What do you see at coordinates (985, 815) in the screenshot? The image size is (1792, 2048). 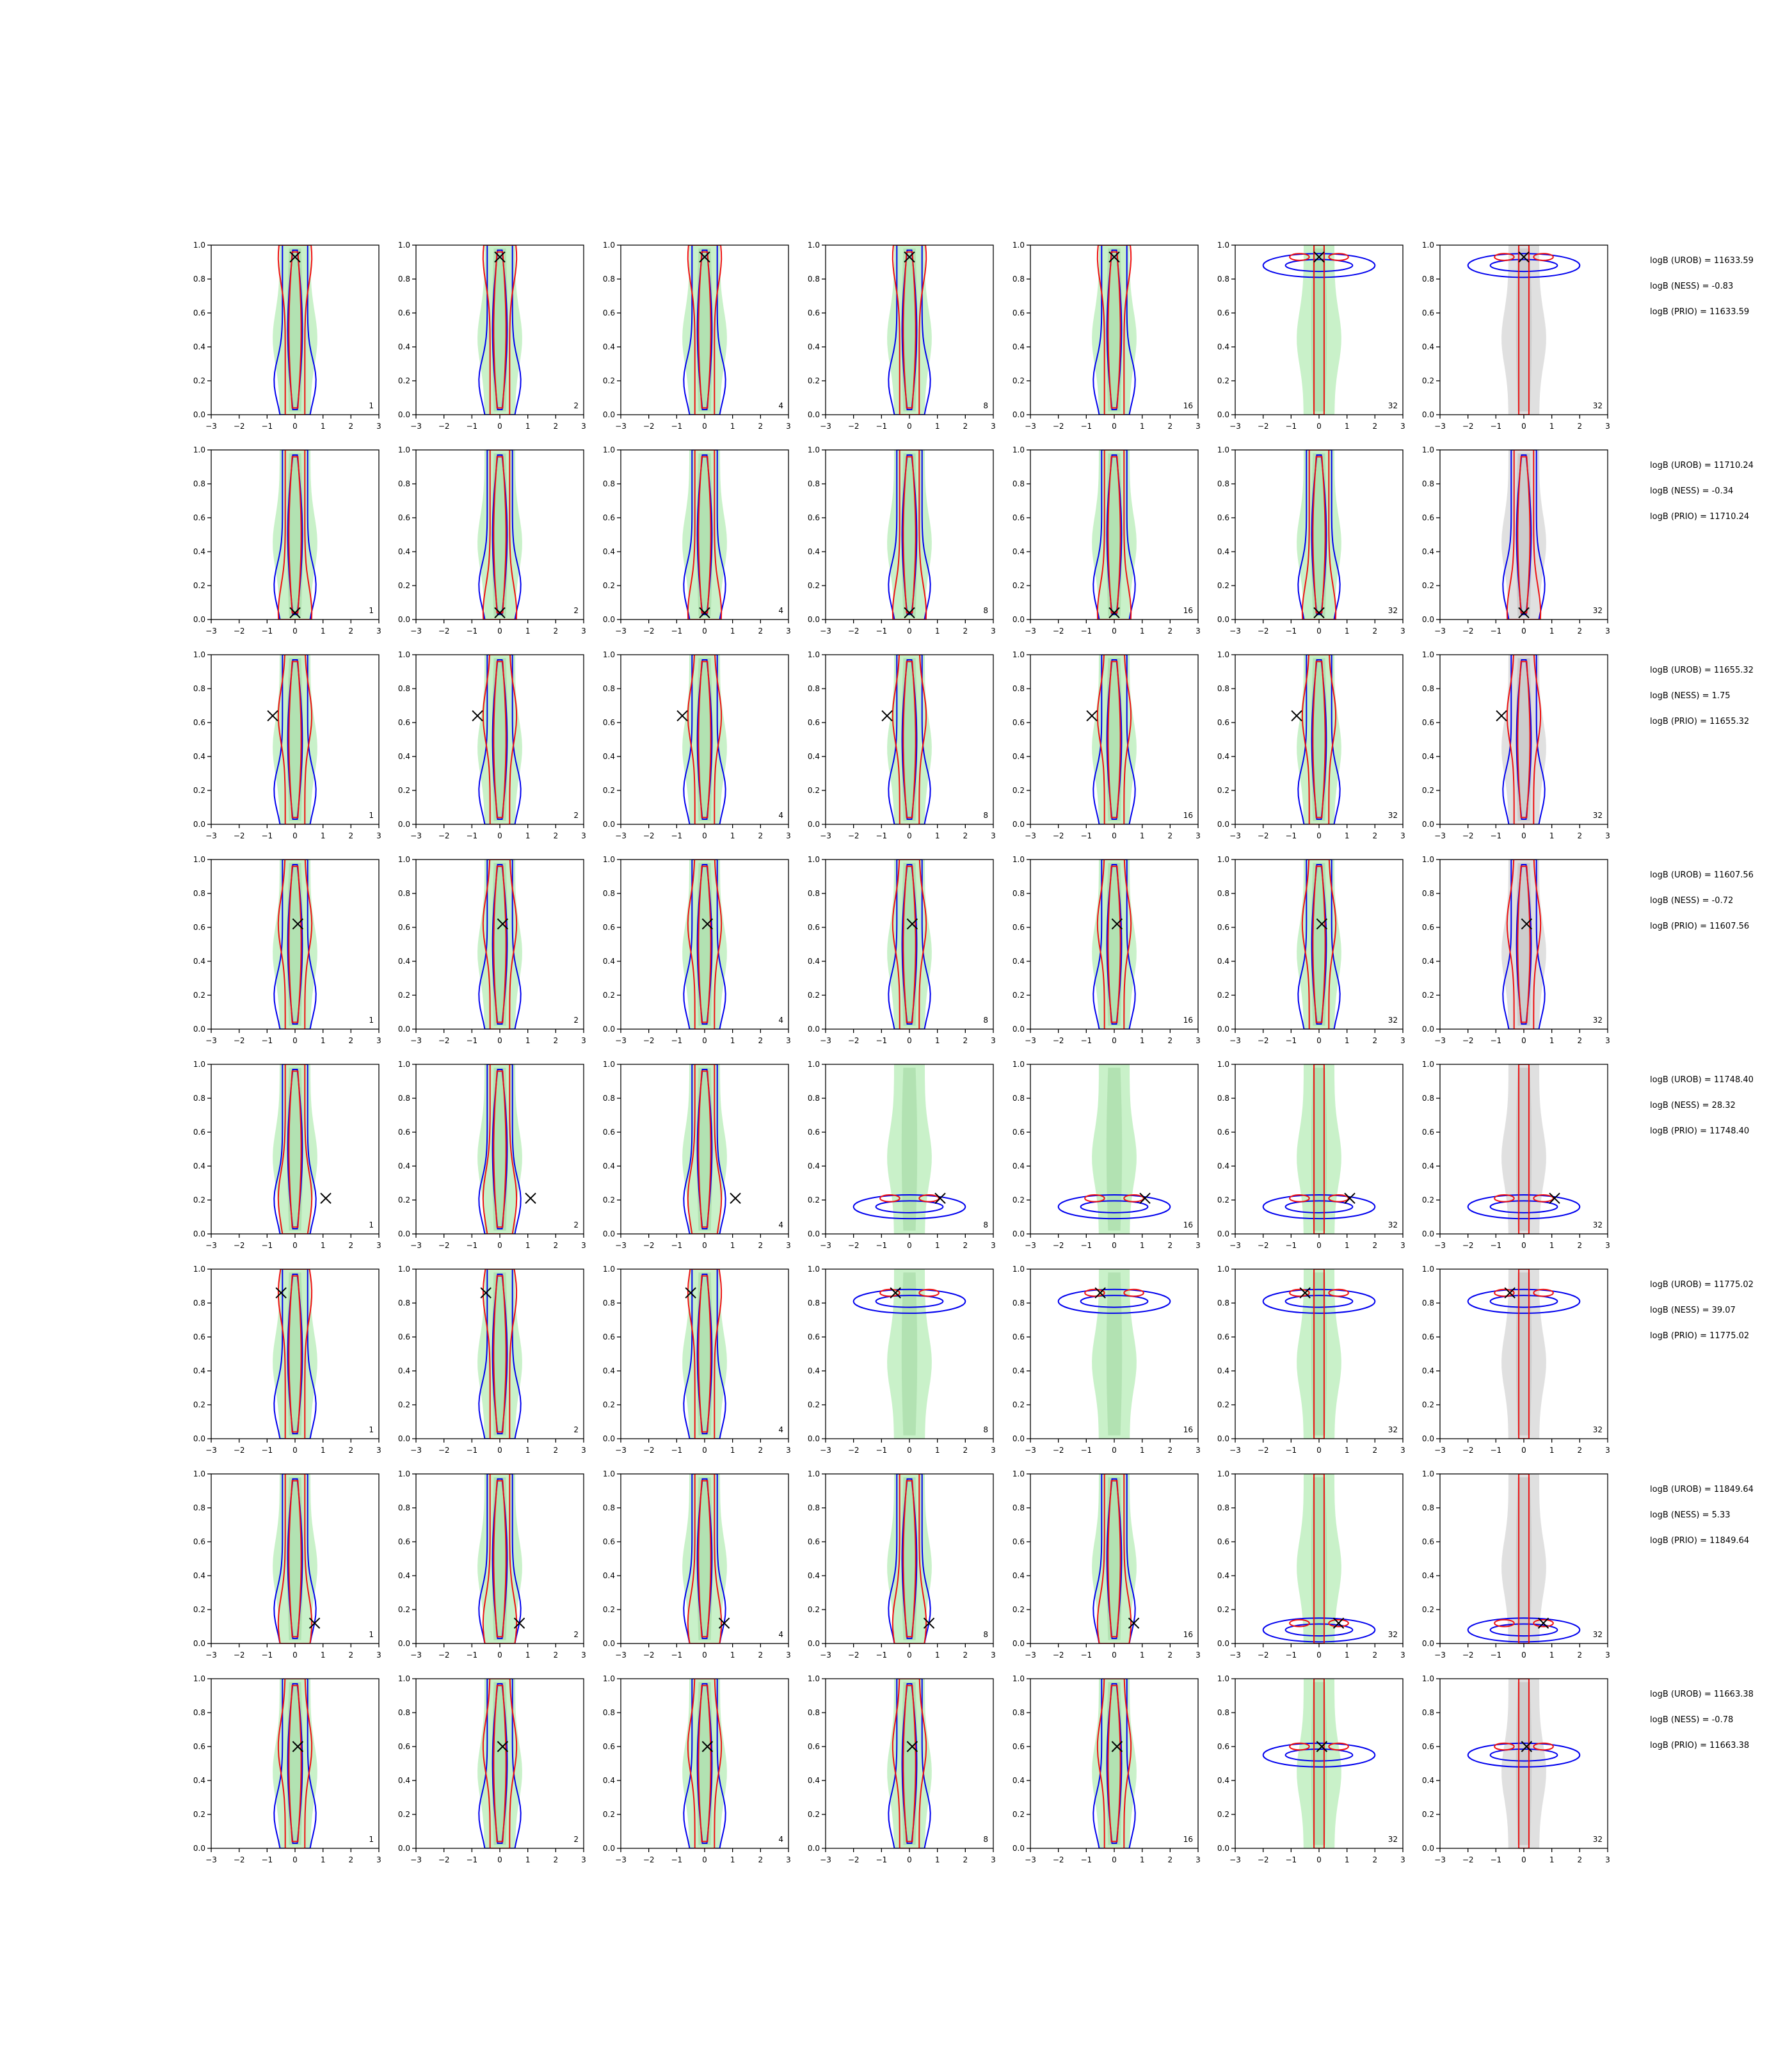 I see `panel-count-label: 8` at bounding box center [985, 815].